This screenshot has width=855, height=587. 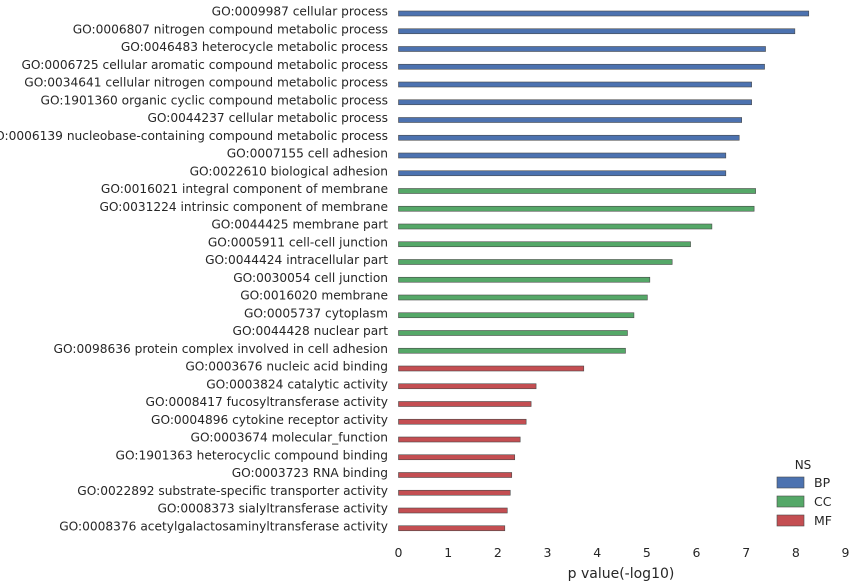 I want to click on x-tick-label: 4, so click(x=597, y=552).